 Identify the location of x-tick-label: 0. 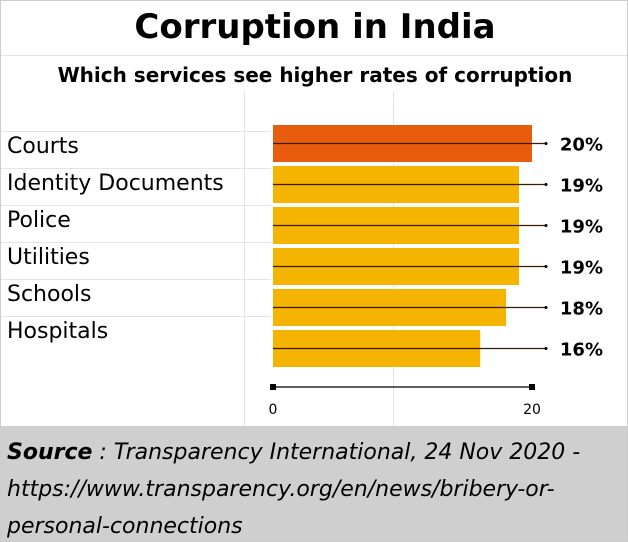
(273, 410).